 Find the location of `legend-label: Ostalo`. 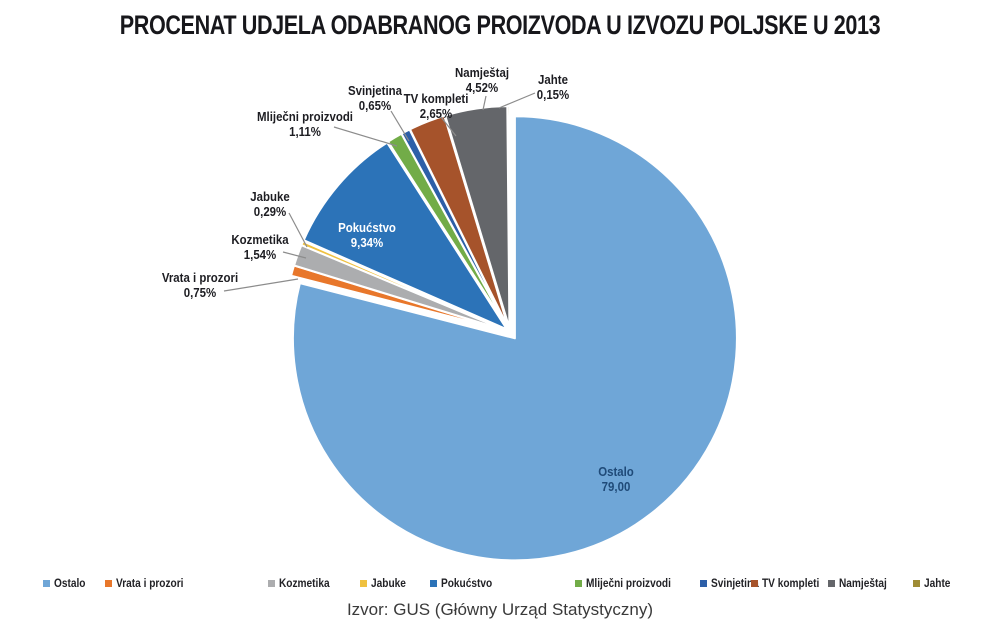

legend-label: Ostalo is located at coordinates (70, 583).